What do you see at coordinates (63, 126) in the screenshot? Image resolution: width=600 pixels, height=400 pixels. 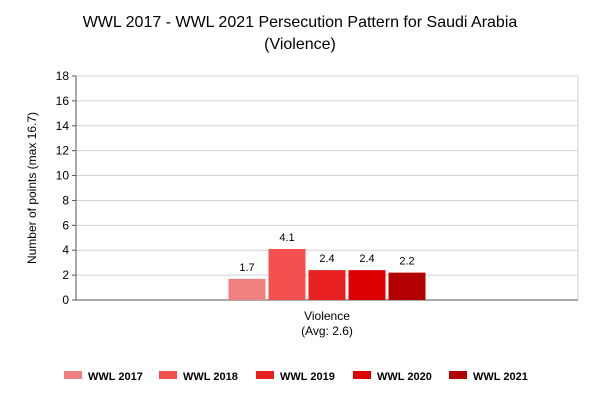 I see `y-tick-label: 14` at bounding box center [63, 126].